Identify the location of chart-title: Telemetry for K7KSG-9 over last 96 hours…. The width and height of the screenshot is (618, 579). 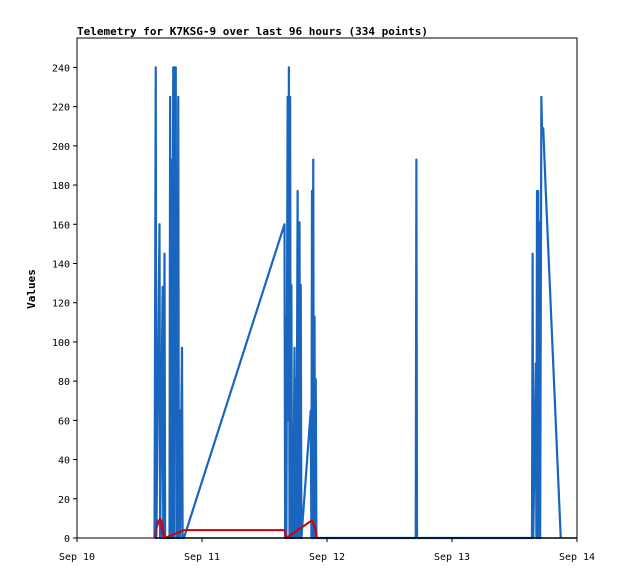
(252, 31).